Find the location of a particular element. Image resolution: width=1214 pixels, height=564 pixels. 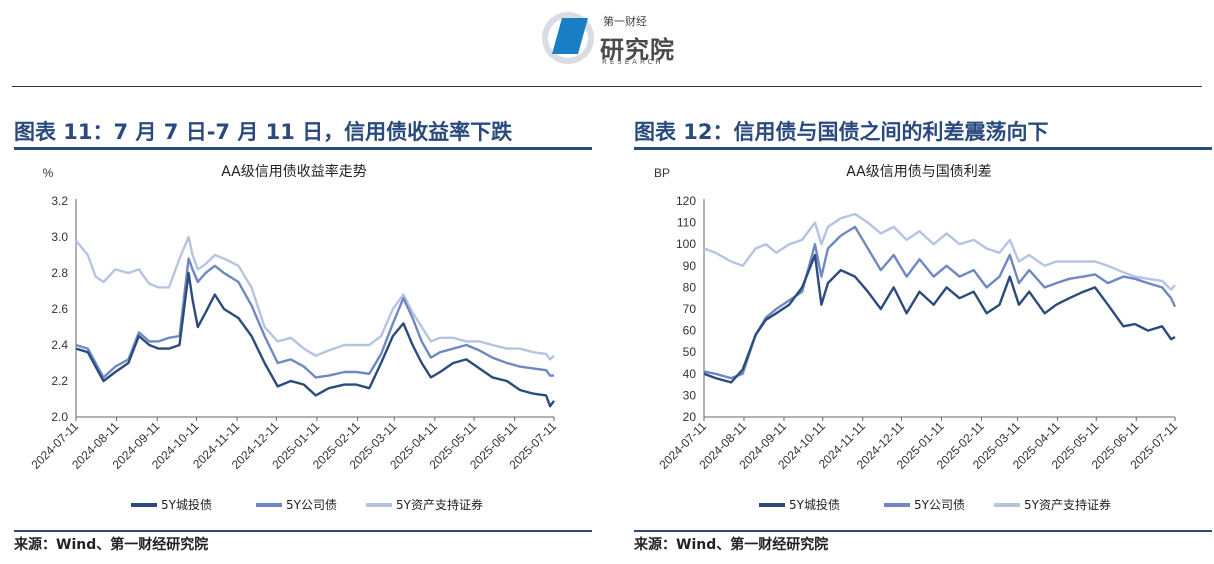

y-tick-label: 3.2 is located at coordinates (59, 201).